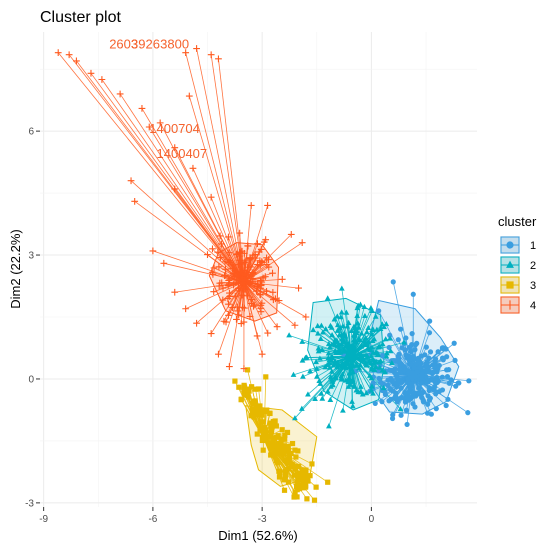 Image resolution: width=558 pixels, height=550 pixels. Describe the element at coordinates (174, 44) in the screenshot. I see `point-annotation: 3800` at that location.